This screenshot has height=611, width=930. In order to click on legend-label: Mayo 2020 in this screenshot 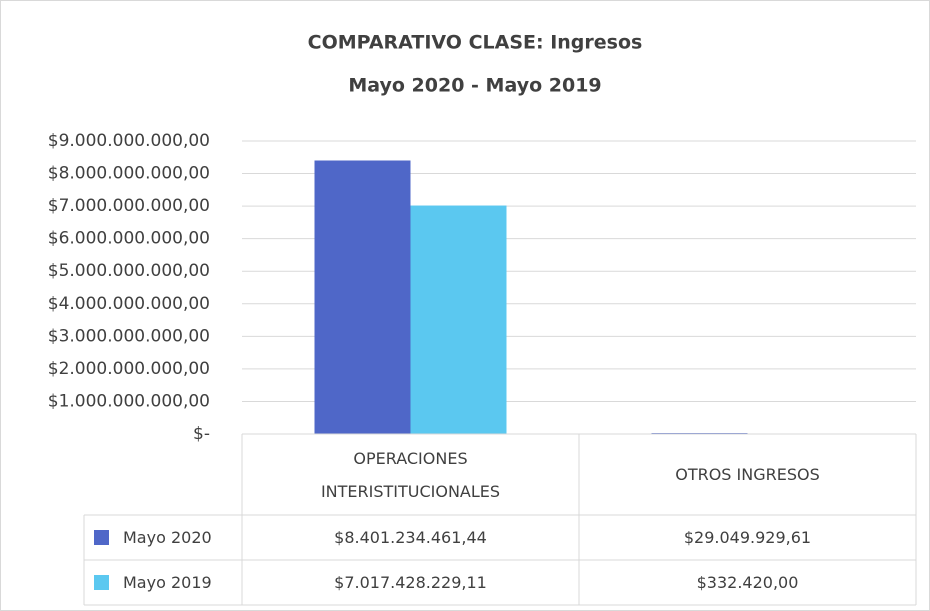, I will do `click(167, 537)`.